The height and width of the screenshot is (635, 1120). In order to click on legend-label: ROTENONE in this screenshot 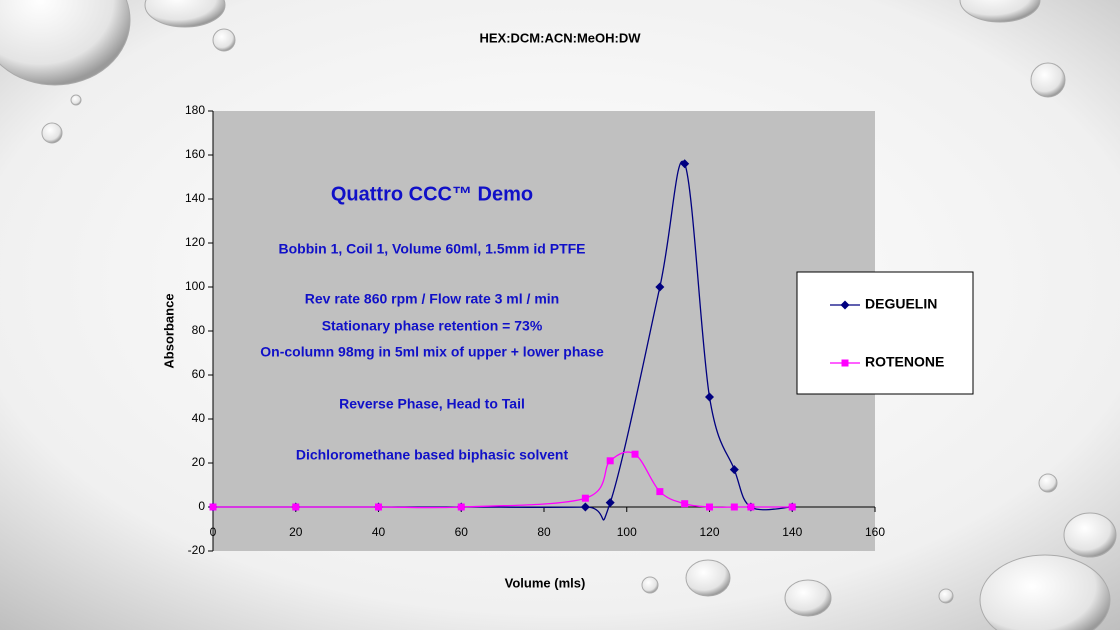, I will do `click(904, 362)`.